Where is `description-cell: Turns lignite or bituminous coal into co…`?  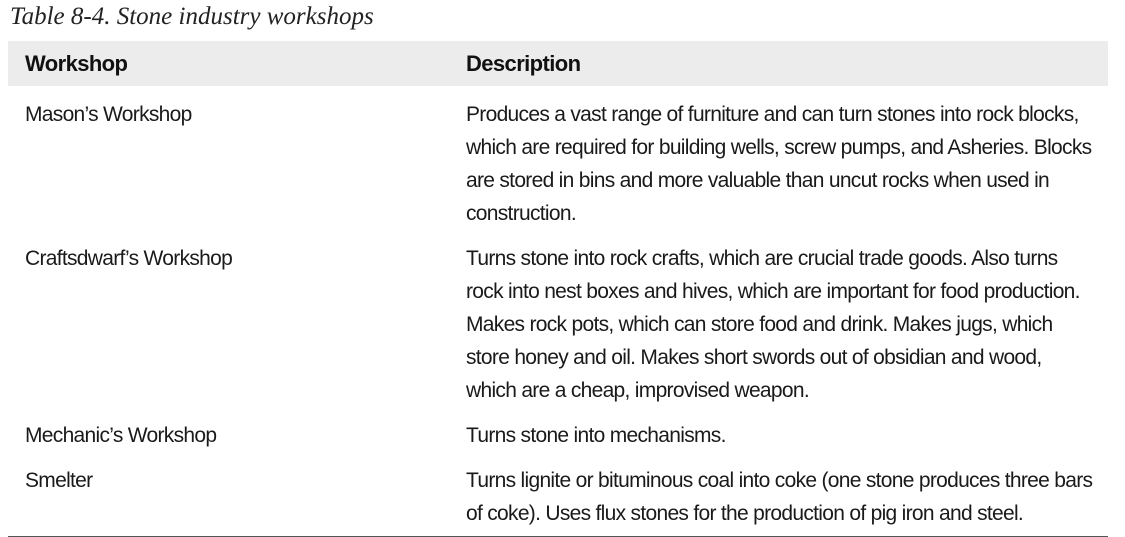
description-cell: Turns lignite or bituminous coal into co… is located at coordinates (779, 497).